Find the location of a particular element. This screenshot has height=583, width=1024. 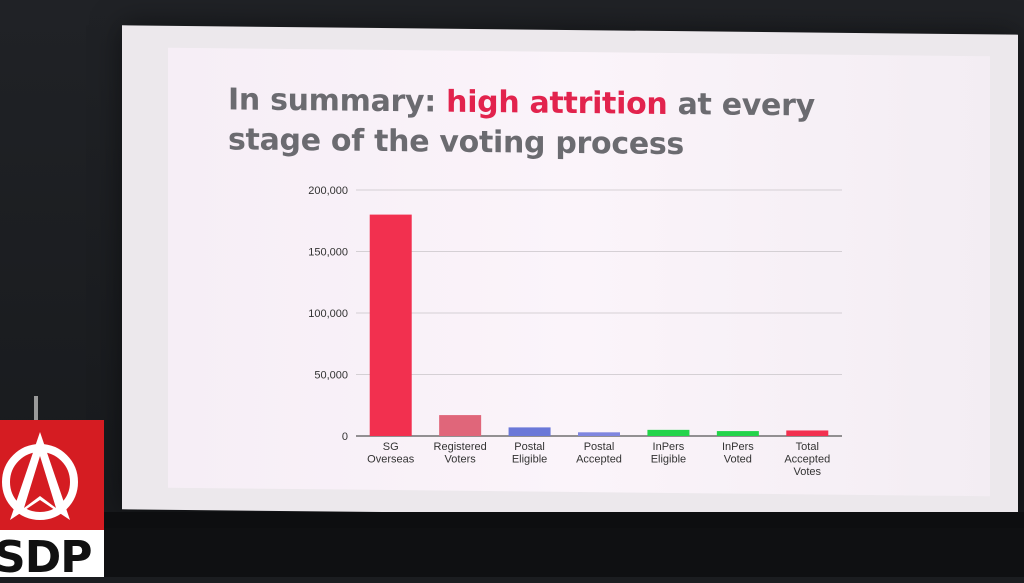

x-tick-label: Voted is located at coordinates (738, 460).